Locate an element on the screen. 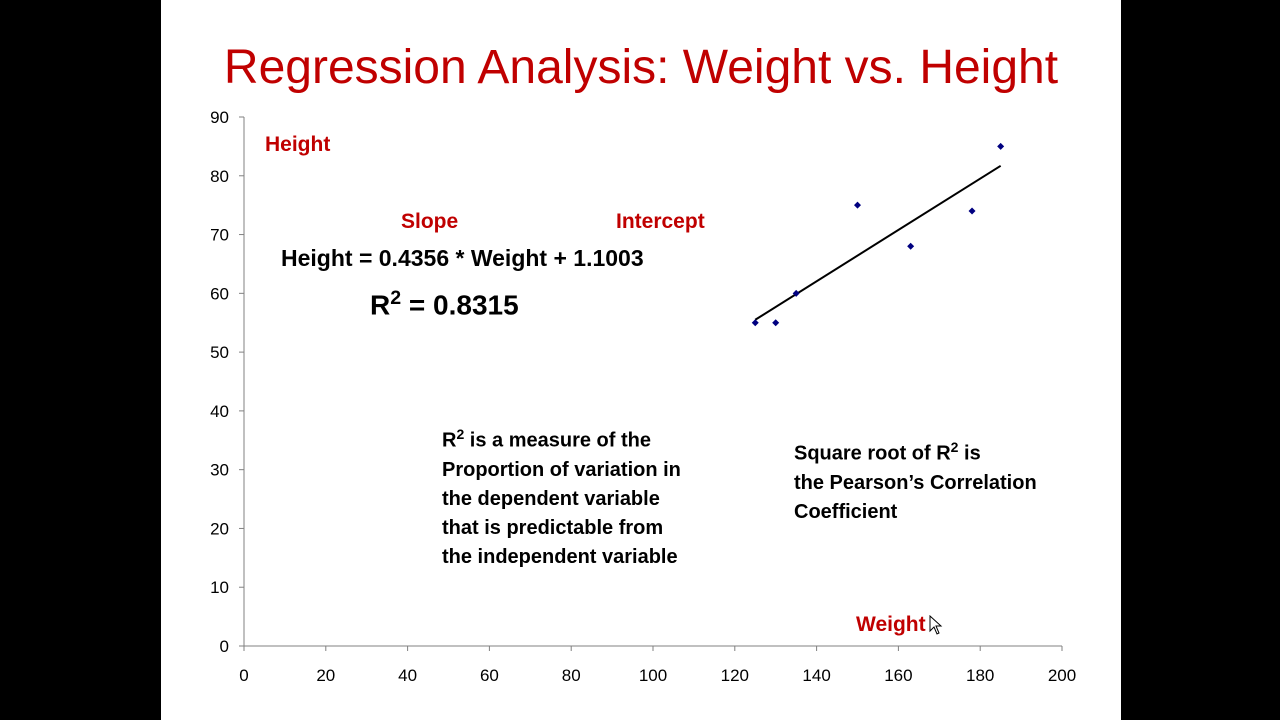 This screenshot has height=720, width=1280. y-axis-ticks: 0 10 20 30 40 50 60 70 80 90 is located at coordinates (227, 382).